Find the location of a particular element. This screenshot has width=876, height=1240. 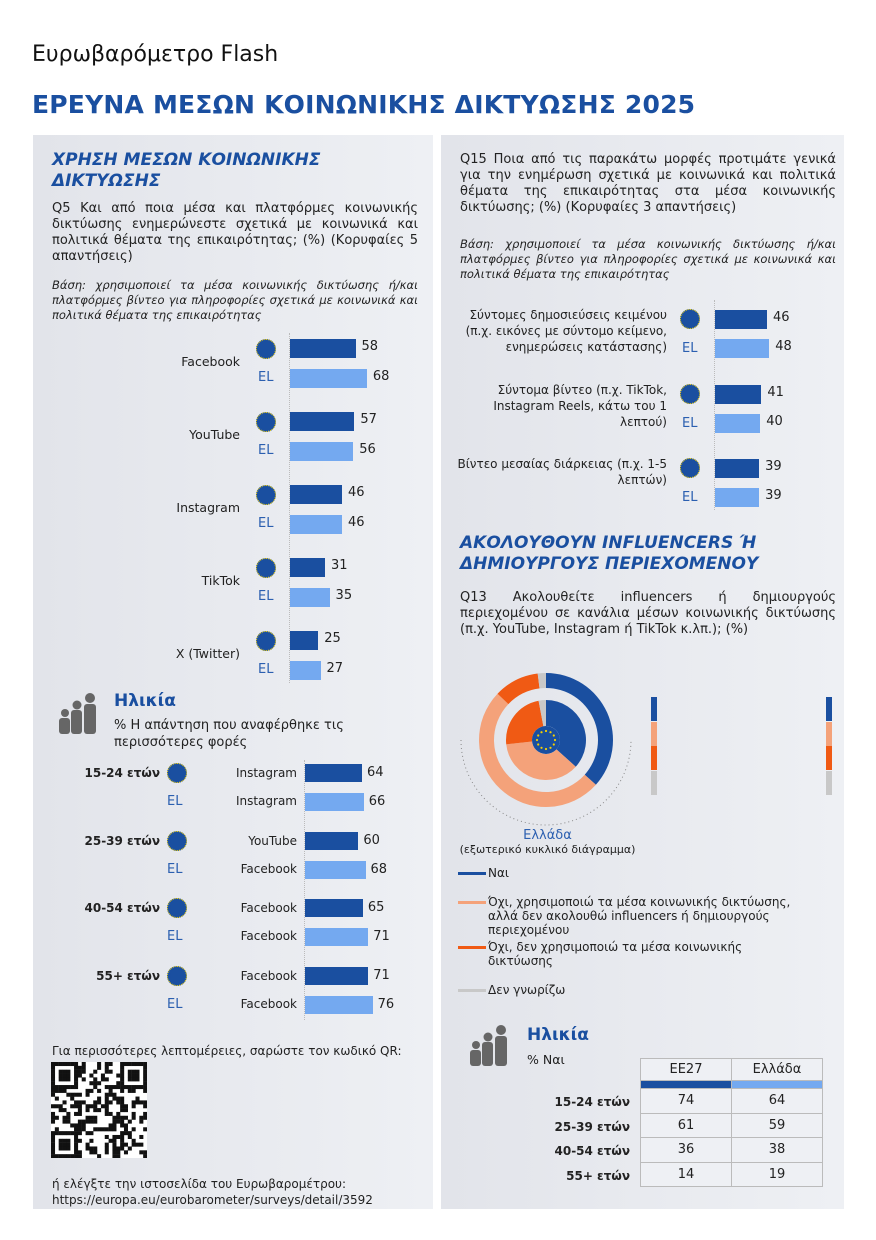

cell-eu27: 14 is located at coordinates (686, 1174).